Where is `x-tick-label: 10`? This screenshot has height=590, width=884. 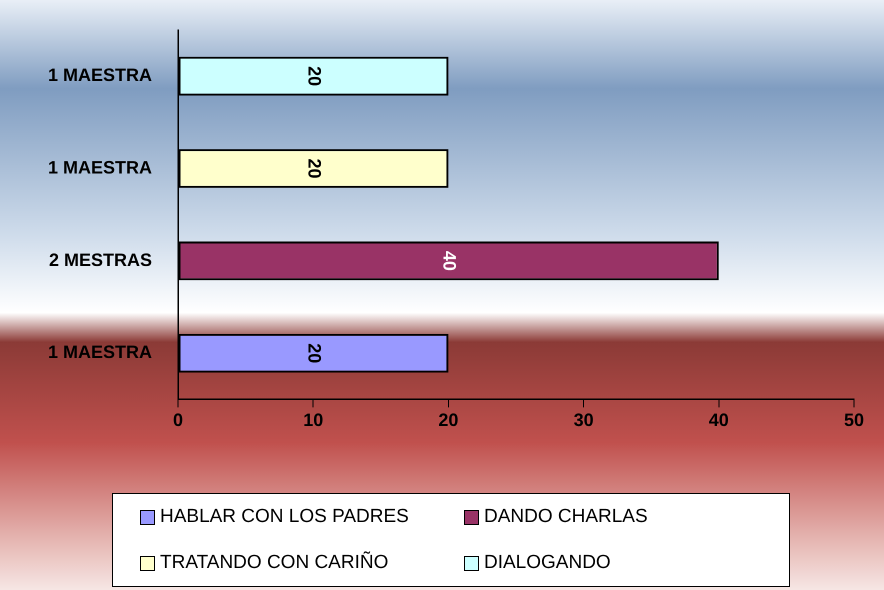 x-tick-label: 10 is located at coordinates (313, 420).